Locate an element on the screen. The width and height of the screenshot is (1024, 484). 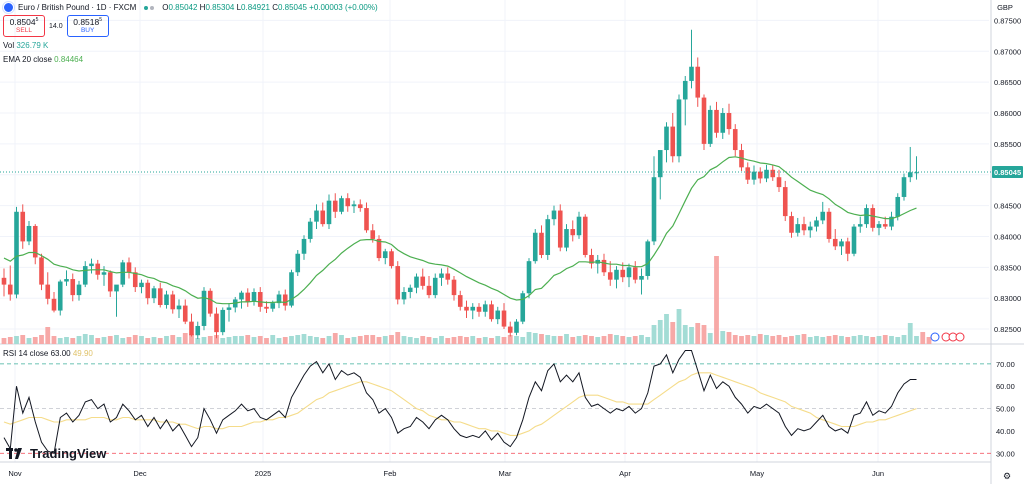
ohlc-high-key: H is located at coordinates (202, 7).